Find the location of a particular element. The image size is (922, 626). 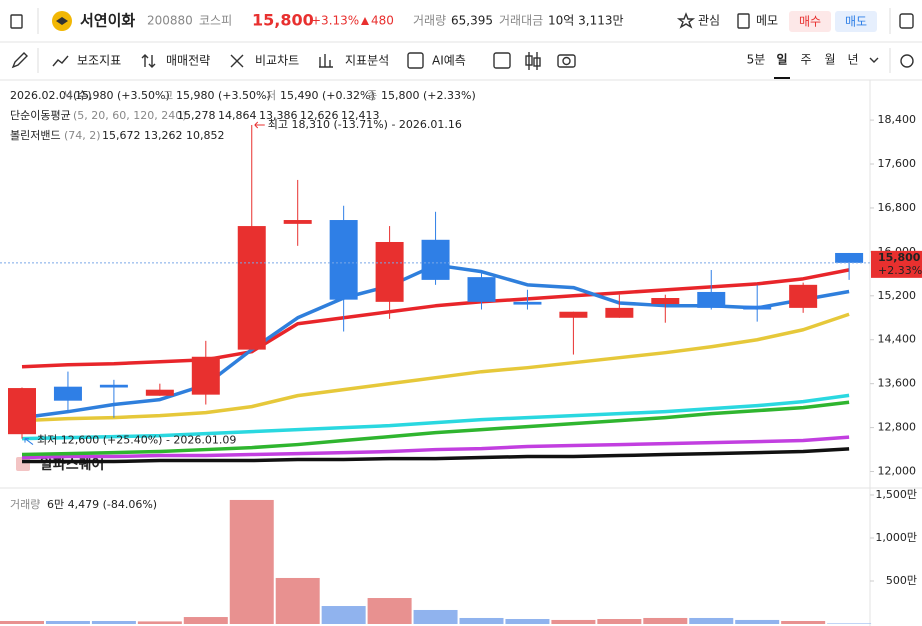

date: 2026.02.04(수) is located at coordinates (51, 95).